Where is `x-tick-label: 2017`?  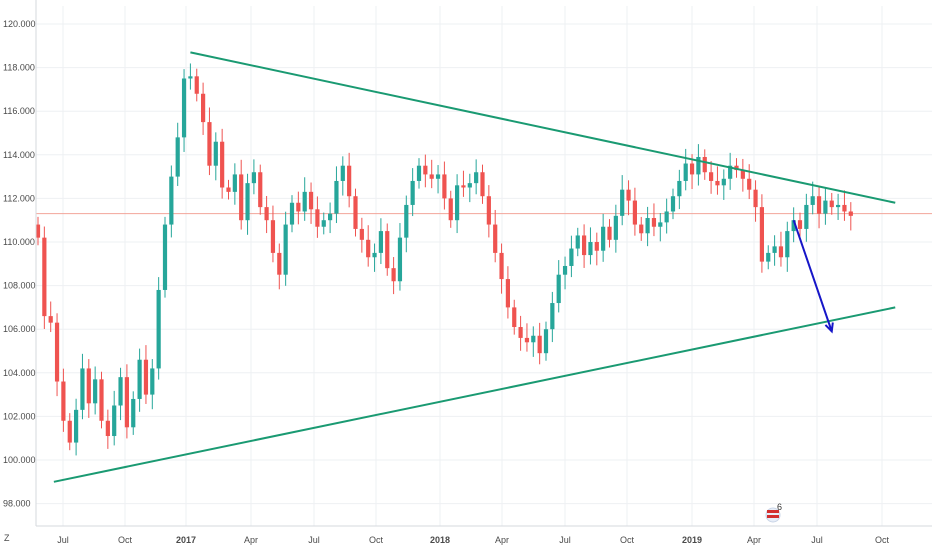 x-tick-label: 2017 is located at coordinates (186, 540).